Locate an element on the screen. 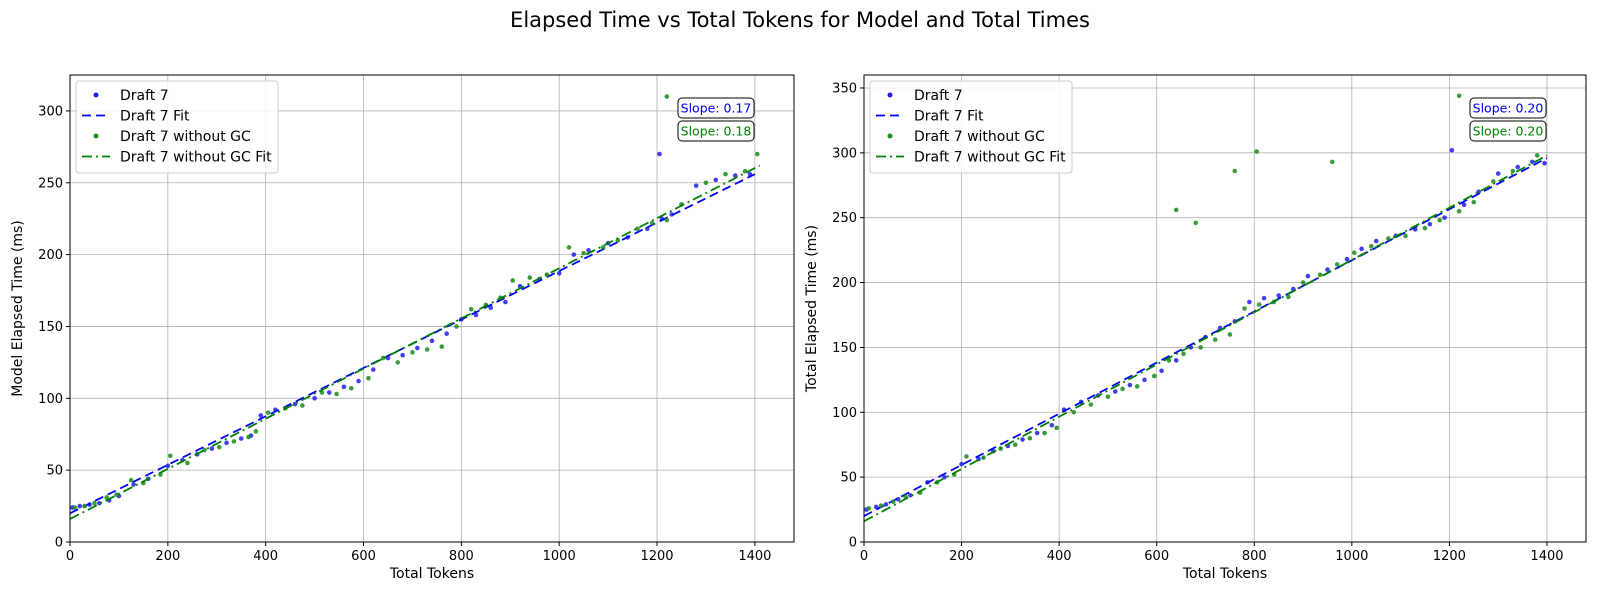 The width and height of the screenshot is (1600, 600). slope-annotation: Slope: 0.17 is located at coordinates (716, 108).